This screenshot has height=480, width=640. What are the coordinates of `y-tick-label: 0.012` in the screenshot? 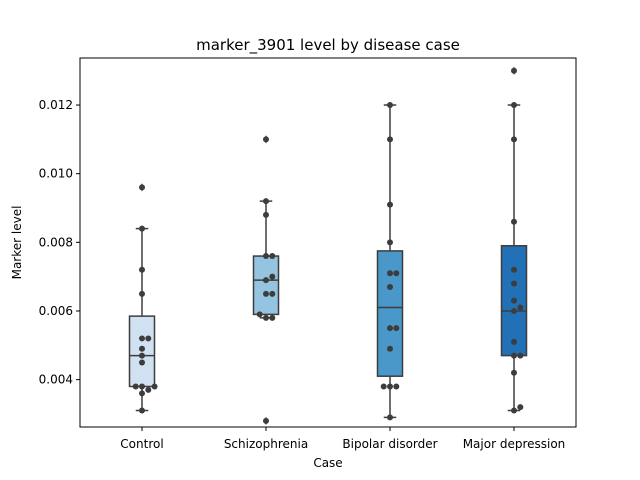 It's located at (56, 105).